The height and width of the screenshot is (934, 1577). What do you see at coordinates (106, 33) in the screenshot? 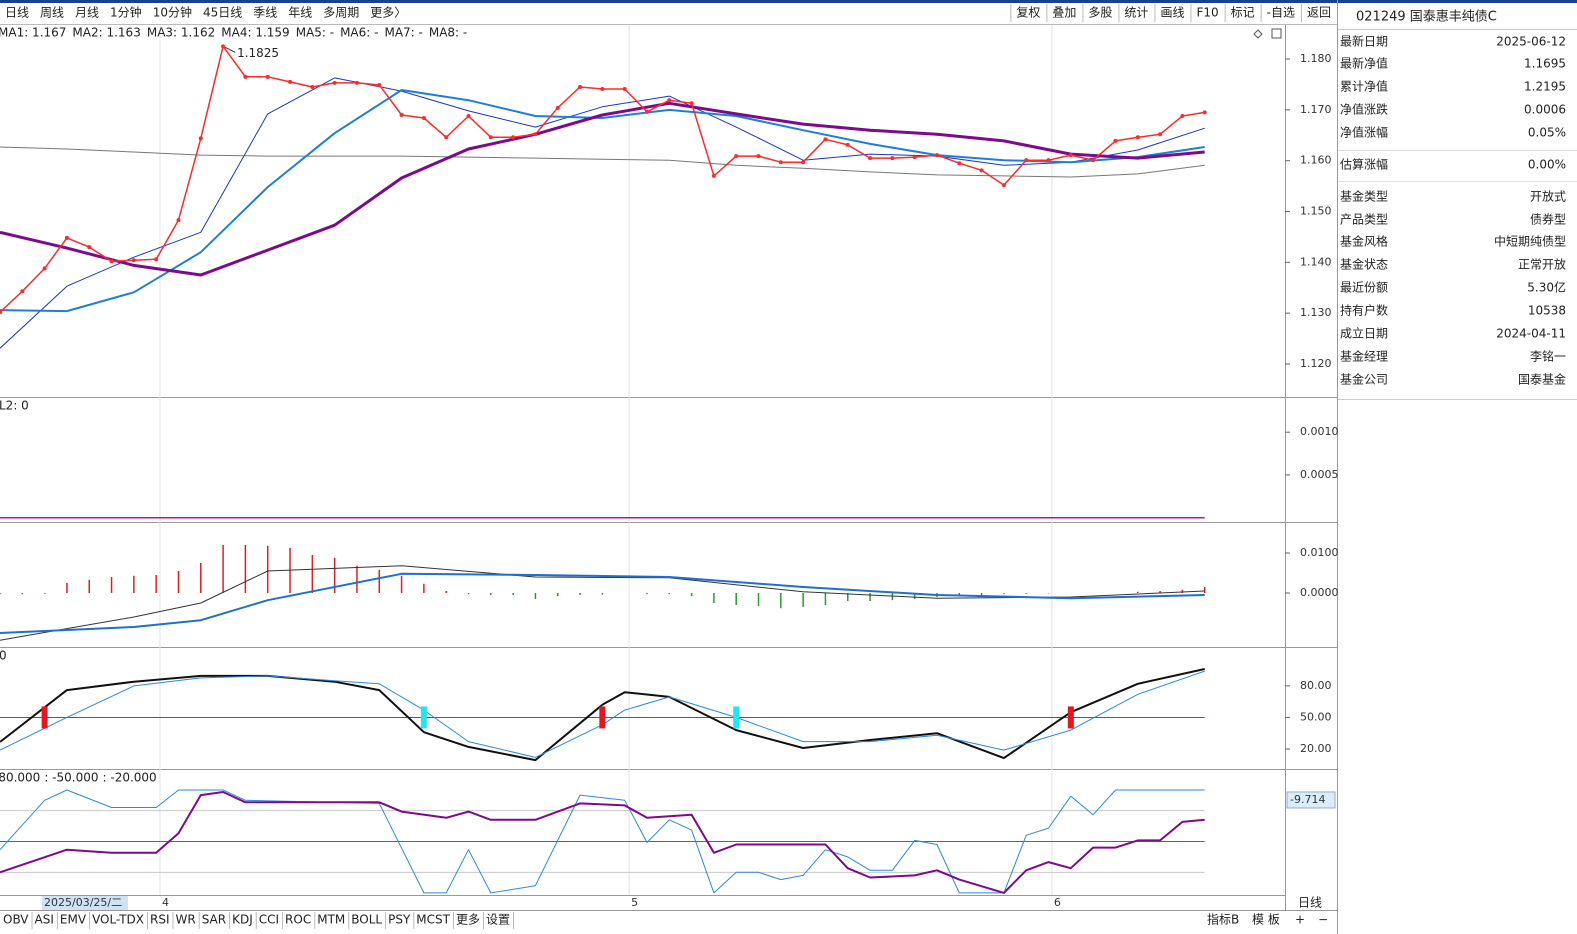
I see `legend-entry: MA2: 1.163` at bounding box center [106, 33].